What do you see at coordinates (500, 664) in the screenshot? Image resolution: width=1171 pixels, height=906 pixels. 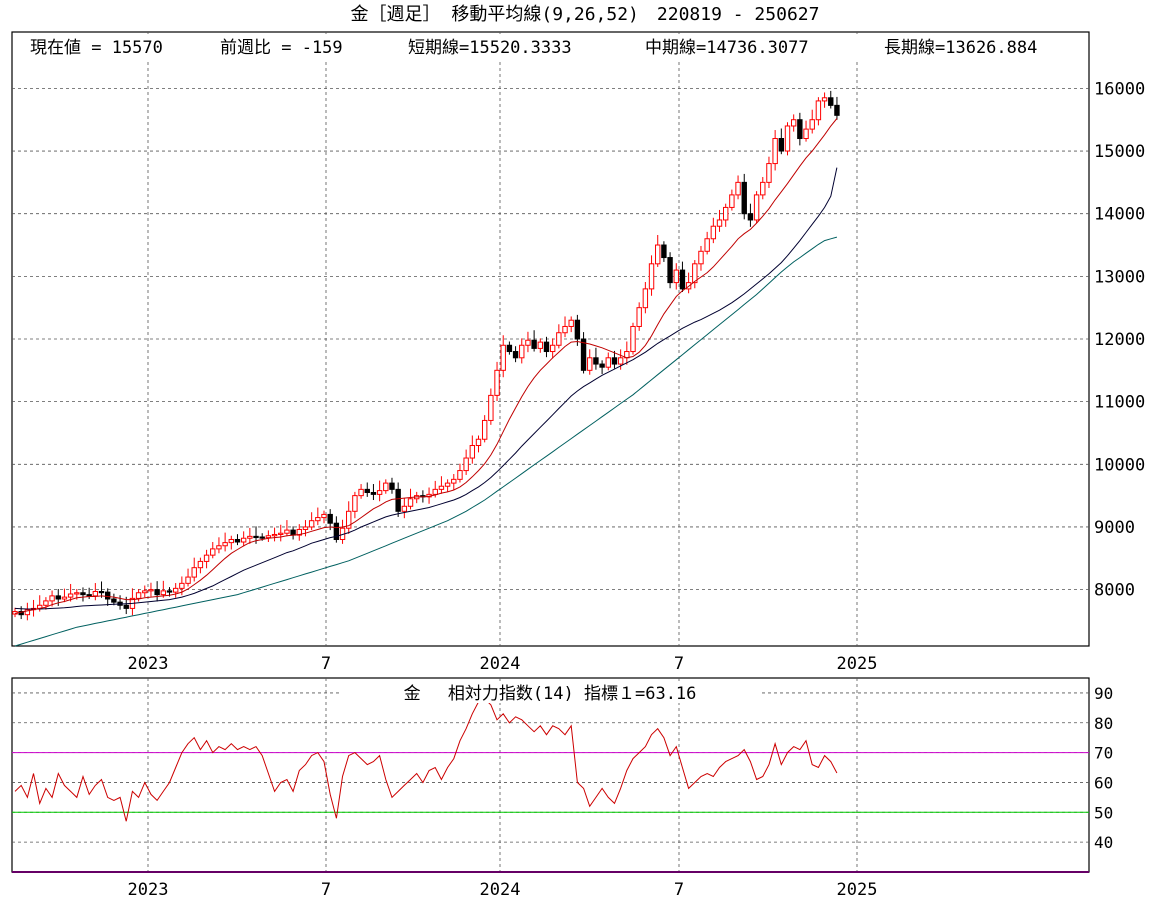 I see `price-x-tick-label: 2024` at bounding box center [500, 664].